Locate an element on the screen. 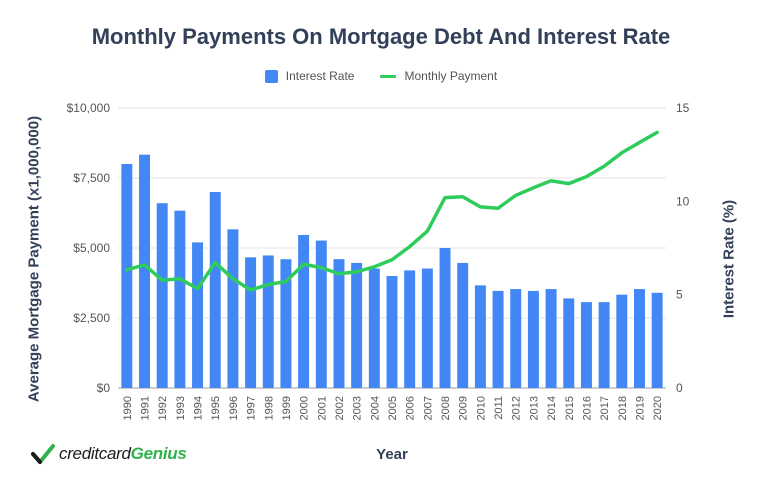 The height and width of the screenshot is (489, 762). x-tick-label: 2001 is located at coordinates (322, 408).